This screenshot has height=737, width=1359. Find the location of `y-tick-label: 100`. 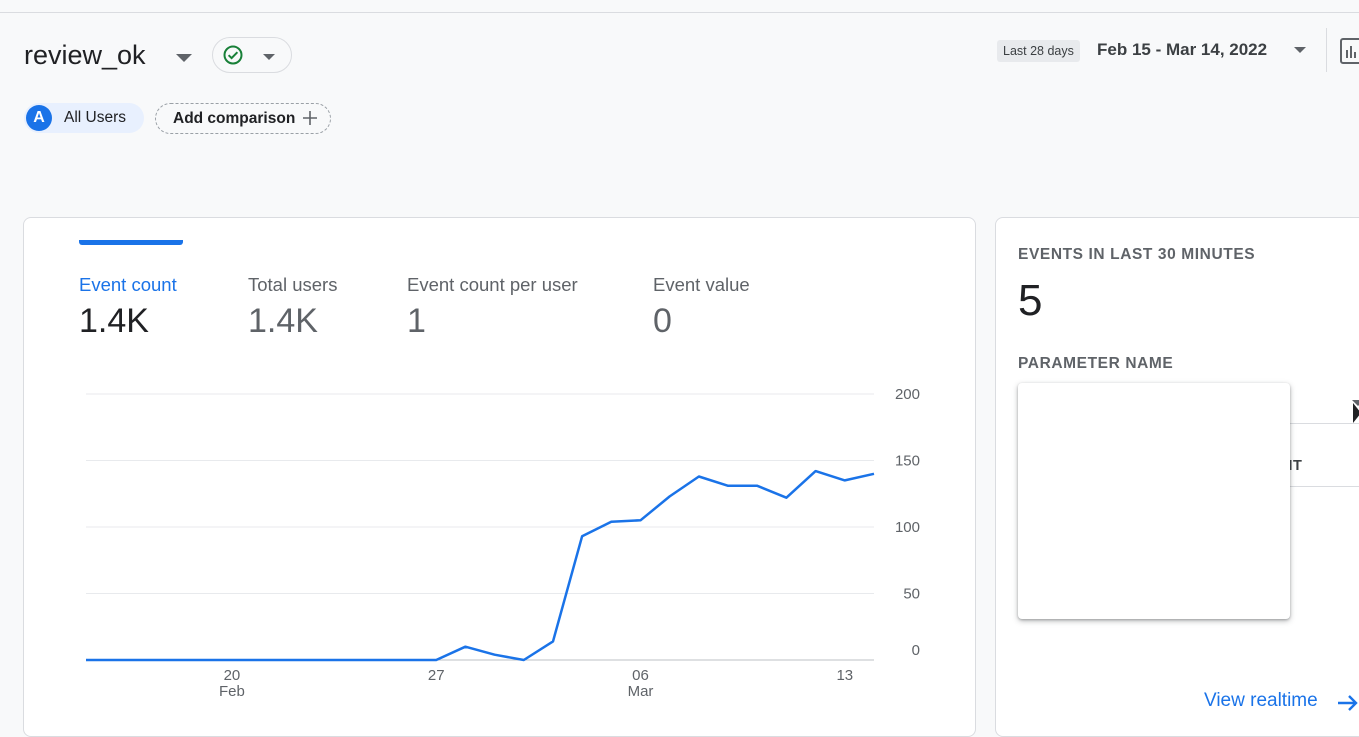

y-tick-label: 100 is located at coordinates (907, 527).